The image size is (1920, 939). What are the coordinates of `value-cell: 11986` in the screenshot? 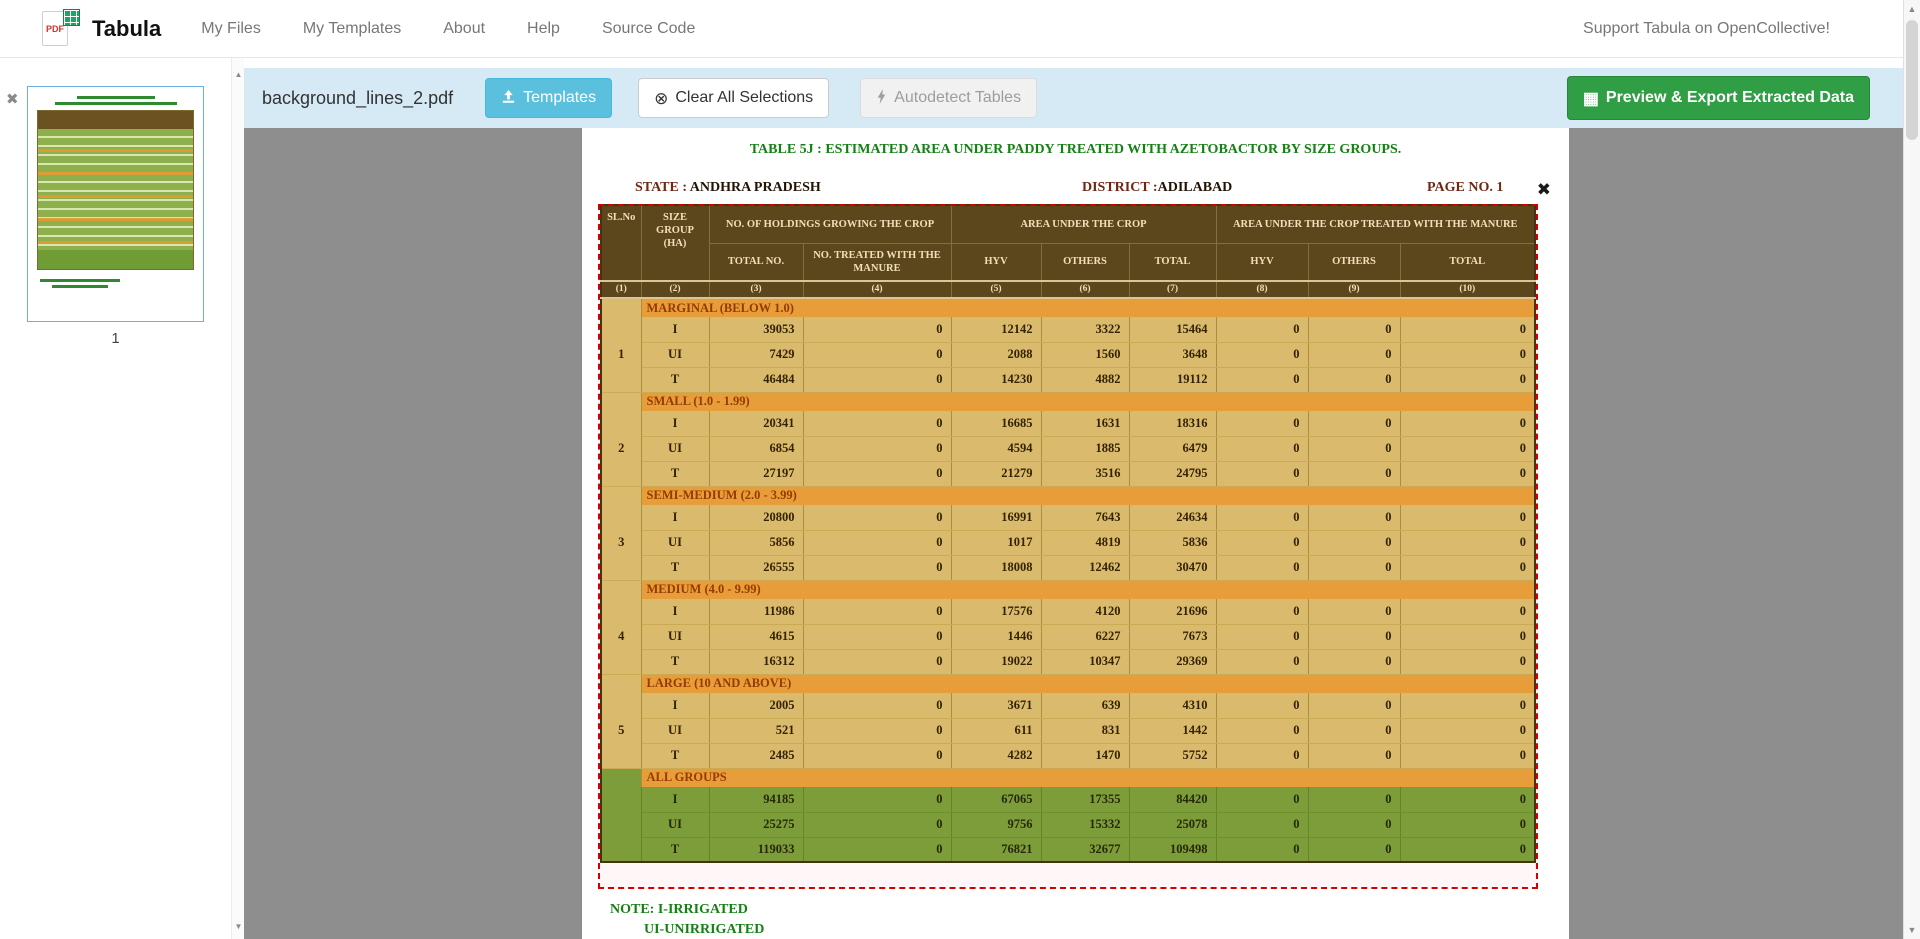 It's located at (756, 612).